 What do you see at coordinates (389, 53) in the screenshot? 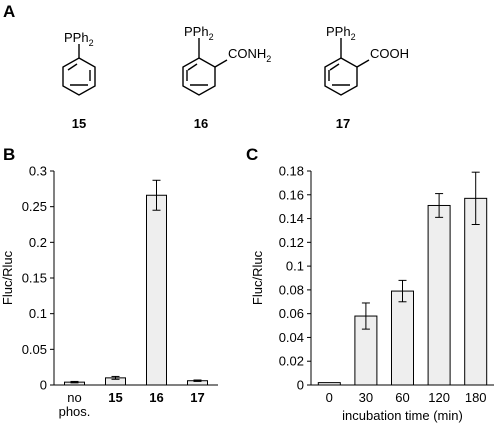
I see `compound-17-substituent: COOH` at bounding box center [389, 53].